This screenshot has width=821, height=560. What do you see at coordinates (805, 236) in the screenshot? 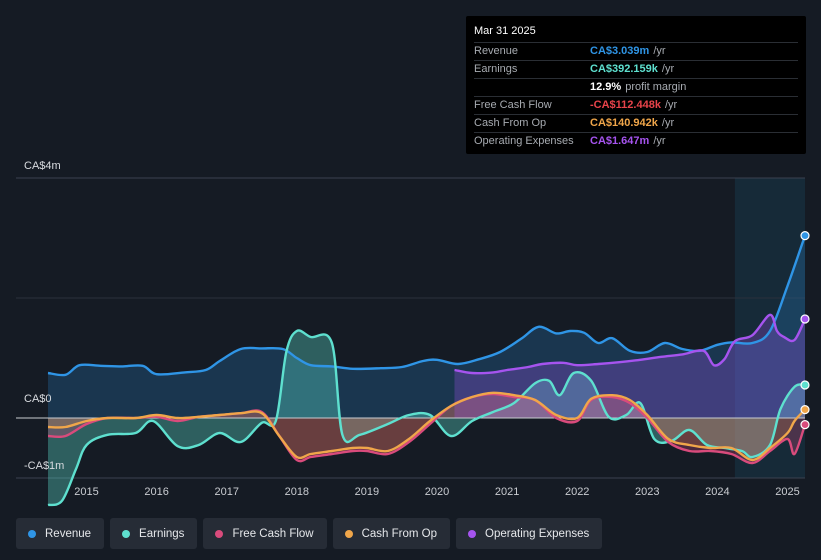
I see `end-marker-revenue` at bounding box center [805, 236].